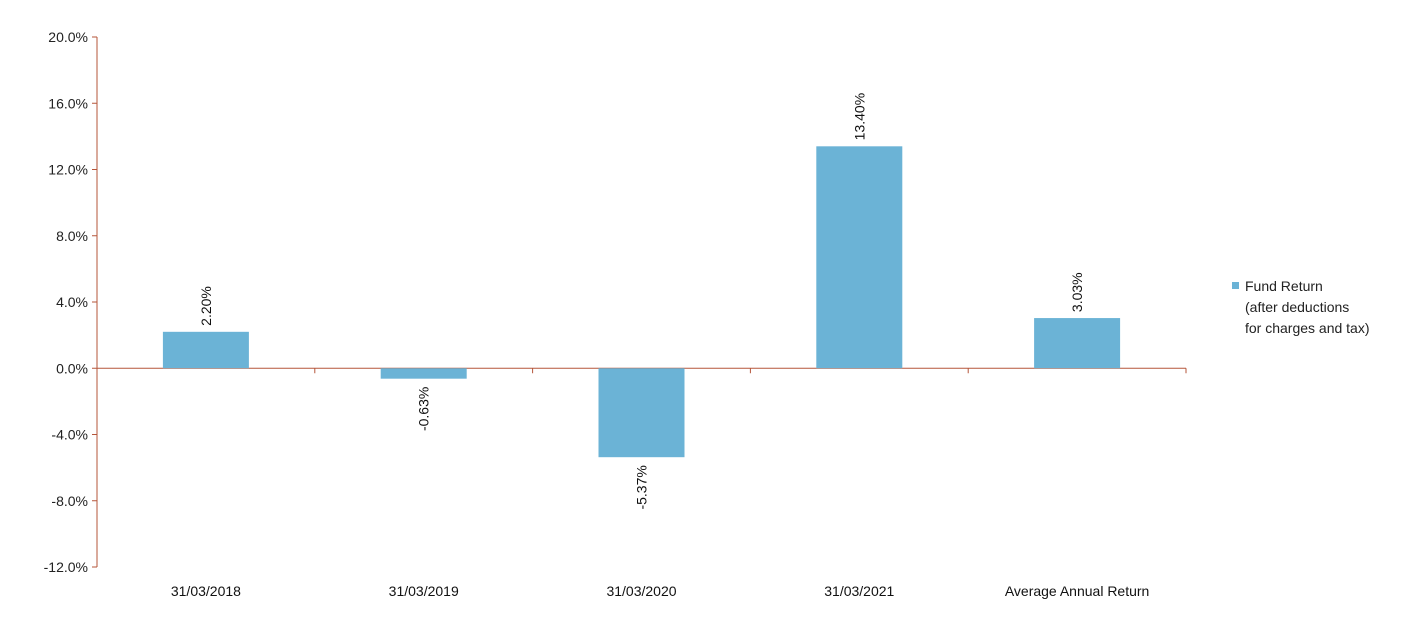  I want to click on data-label: 2.20%, so click(206, 306).